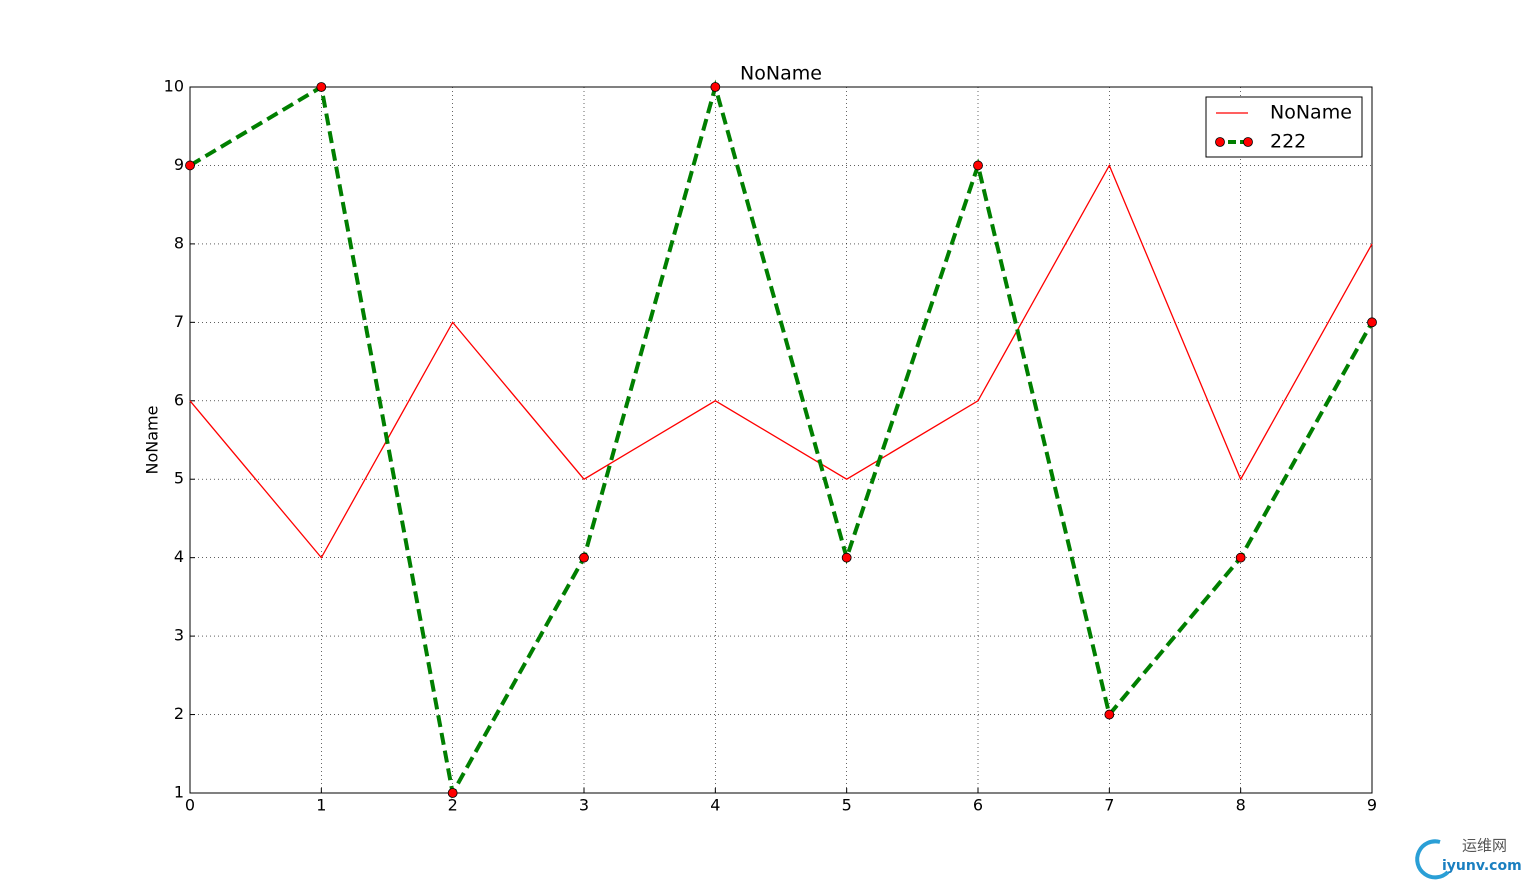 This screenshot has height=882, width=1525. I want to click on x-tick-label: 6, so click(978, 805).